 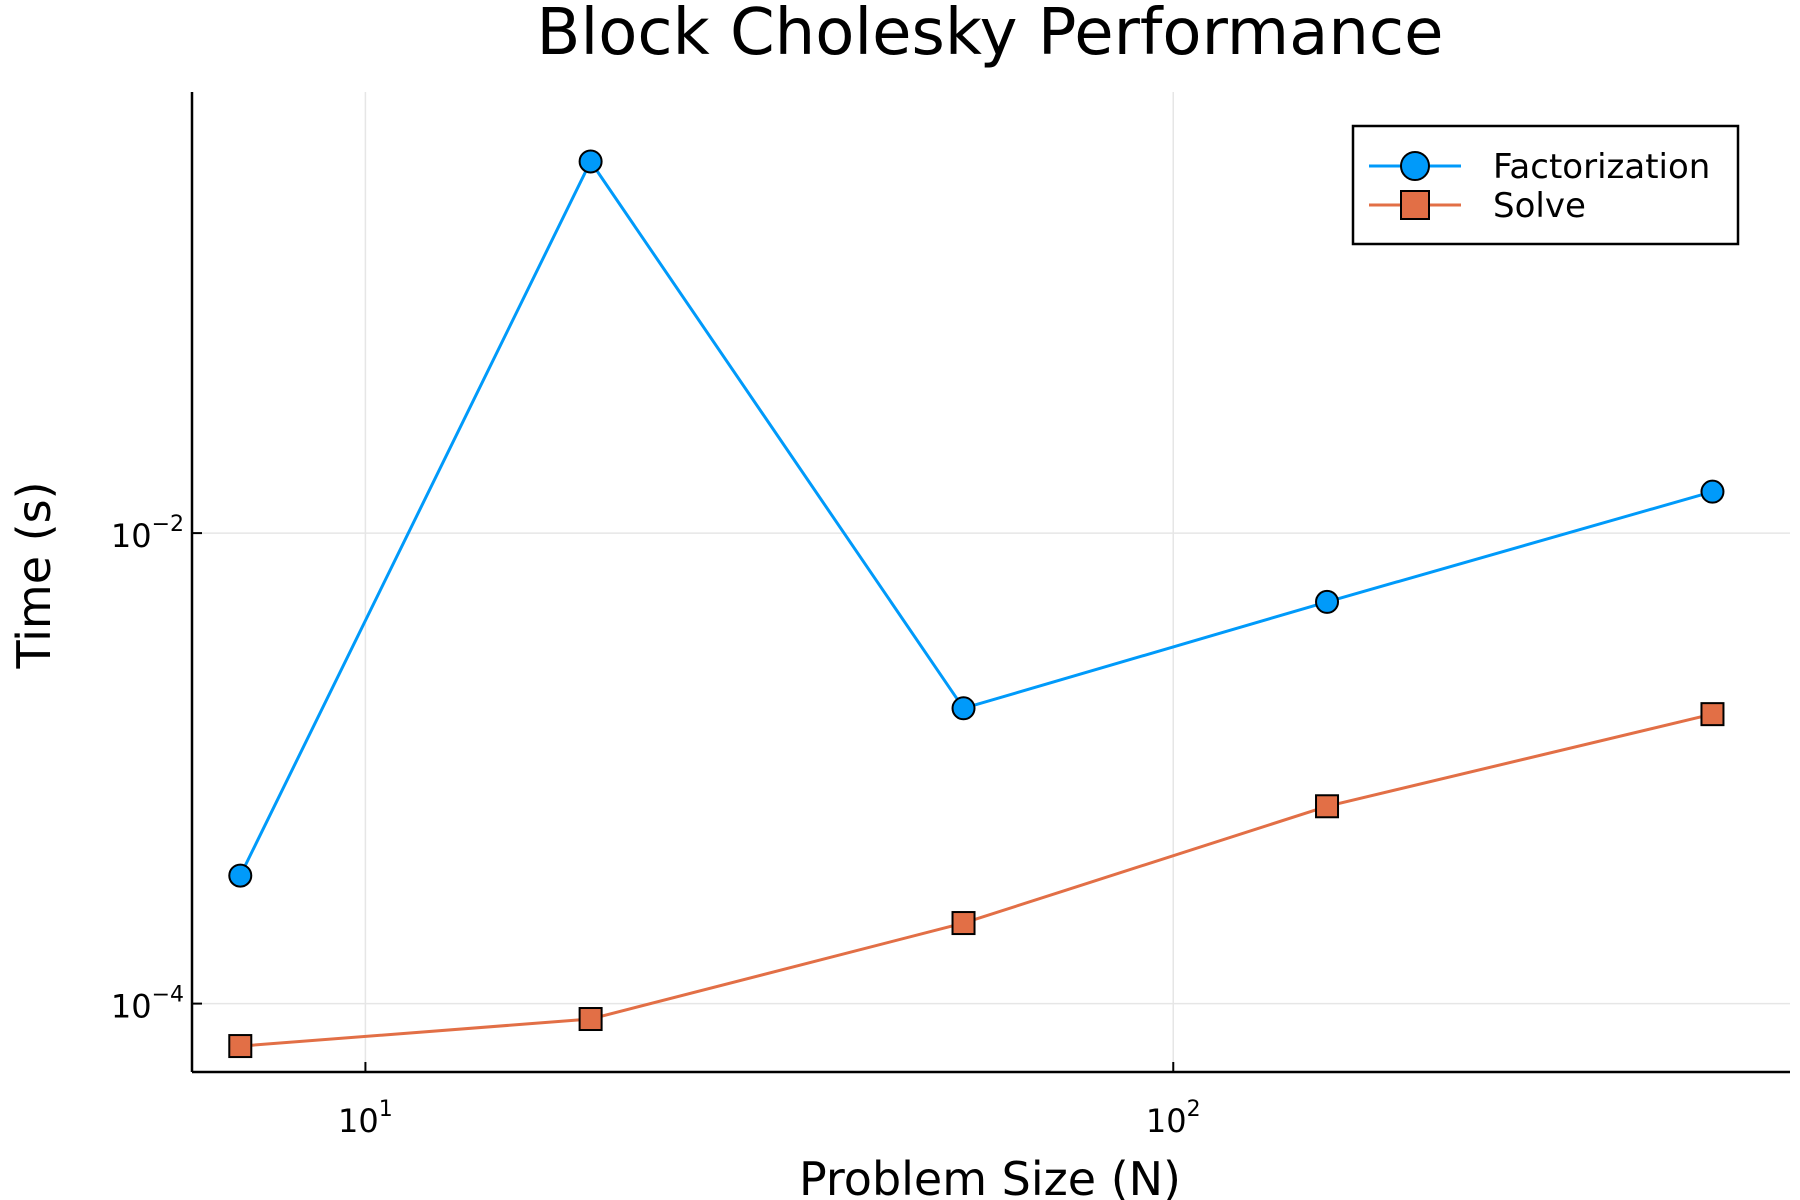 What do you see at coordinates (1415, 205) in the screenshot?
I see `legend-marker-solve` at bounding box center [1415, 205].